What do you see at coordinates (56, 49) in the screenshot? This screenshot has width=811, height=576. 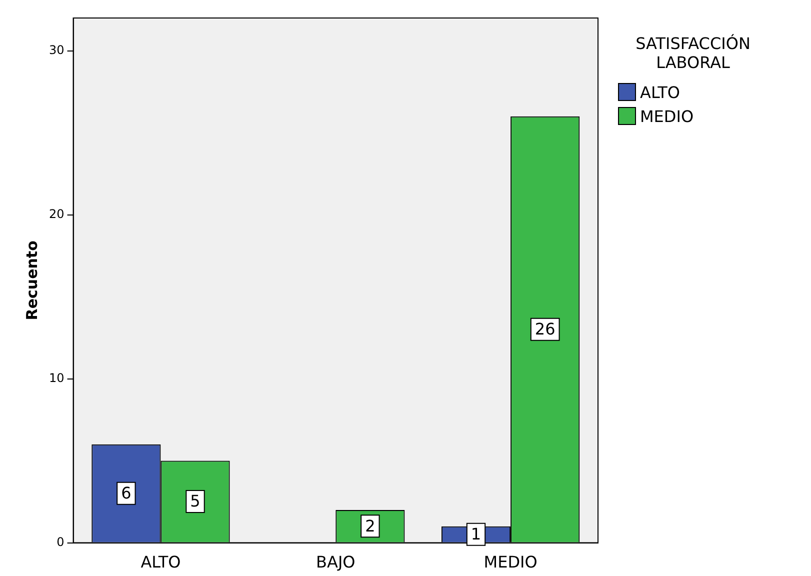 I see `y-tick-label: 30` at bounding box center [56, 49].